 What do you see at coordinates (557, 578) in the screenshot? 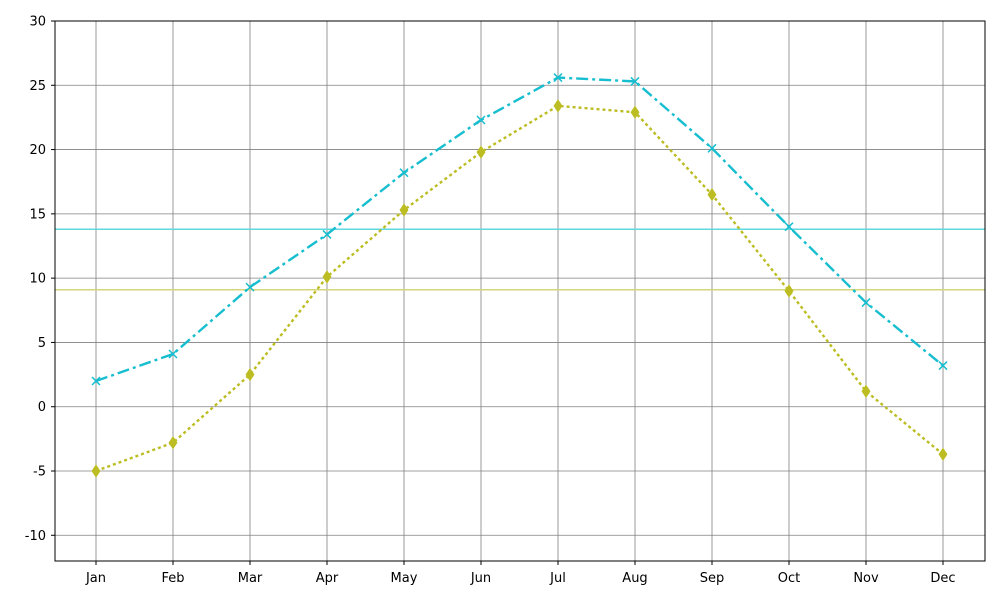
I see `x-tick-label: Jul` at bounding box center [557, 578].